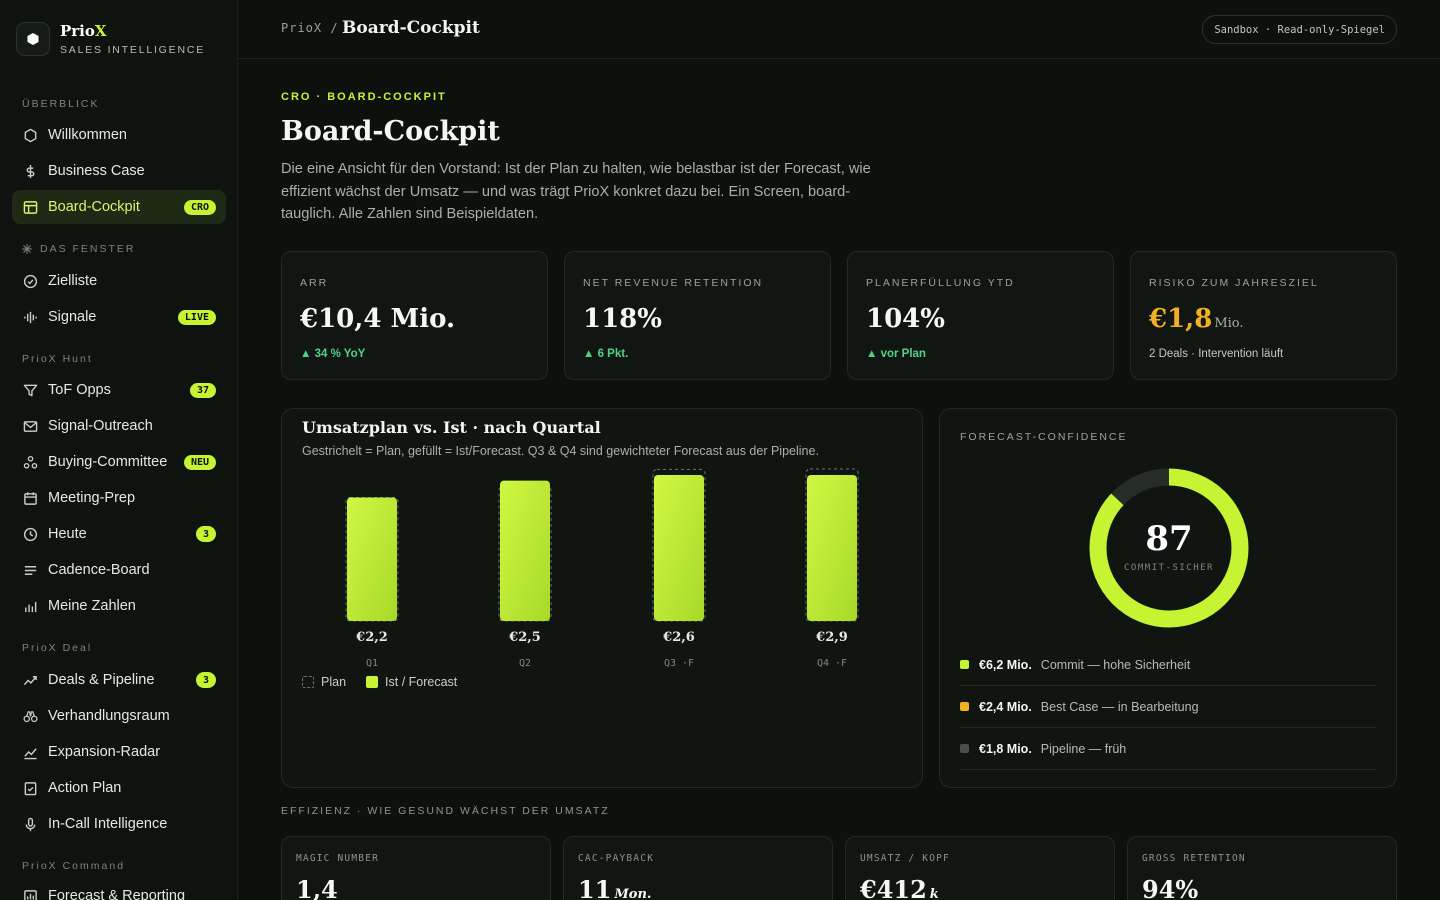 The height and width of the screenshot is (900, 1440). I want to click on kpi-card-nrr: NET REVENUE RETENTION 118% ▲ 6 Pkt., so click(697, 315).